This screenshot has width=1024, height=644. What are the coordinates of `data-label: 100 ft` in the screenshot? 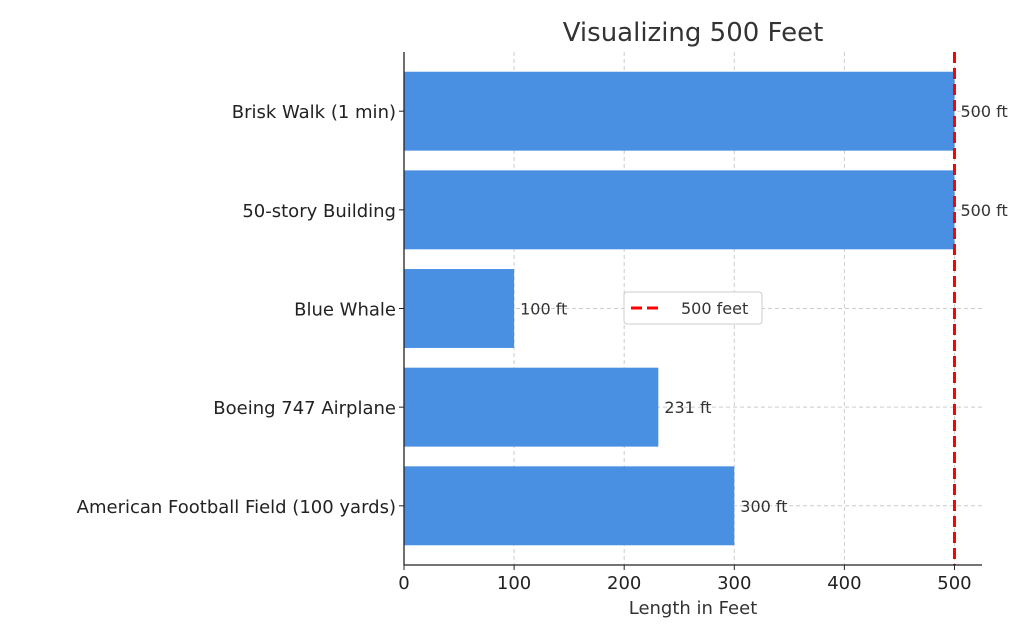 It's located at (543, 309).